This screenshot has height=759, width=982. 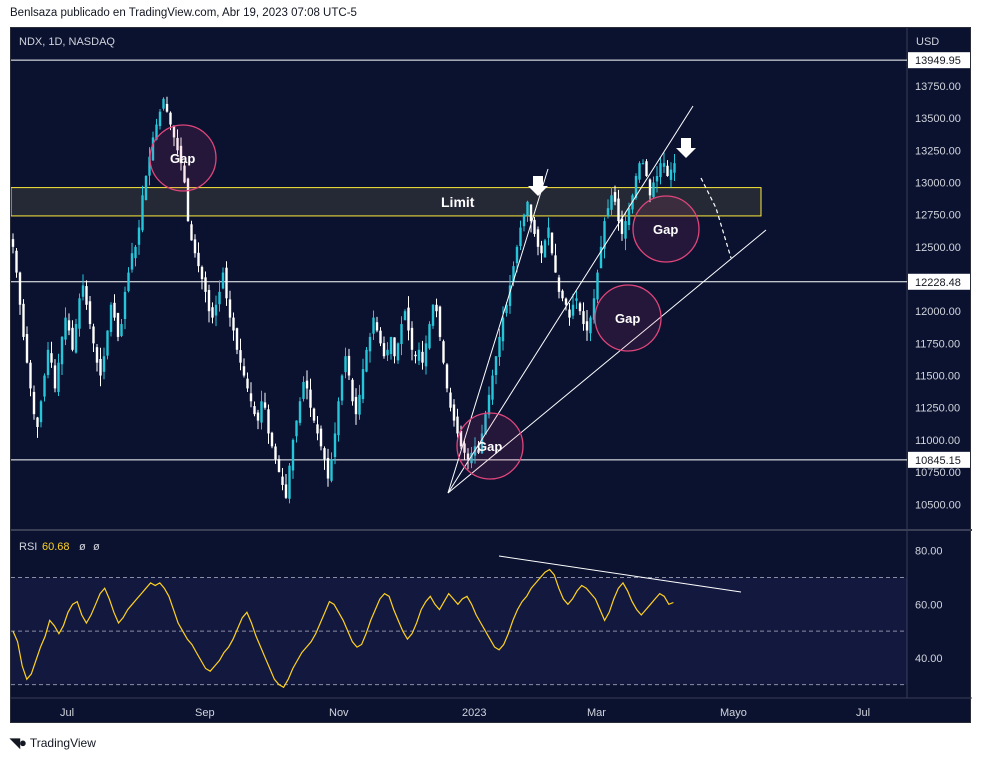 What do you see at coordinates (938, 87) in the screenshot?
I see `price-tick-label: 13750.00` at bounding box center [938, 87].